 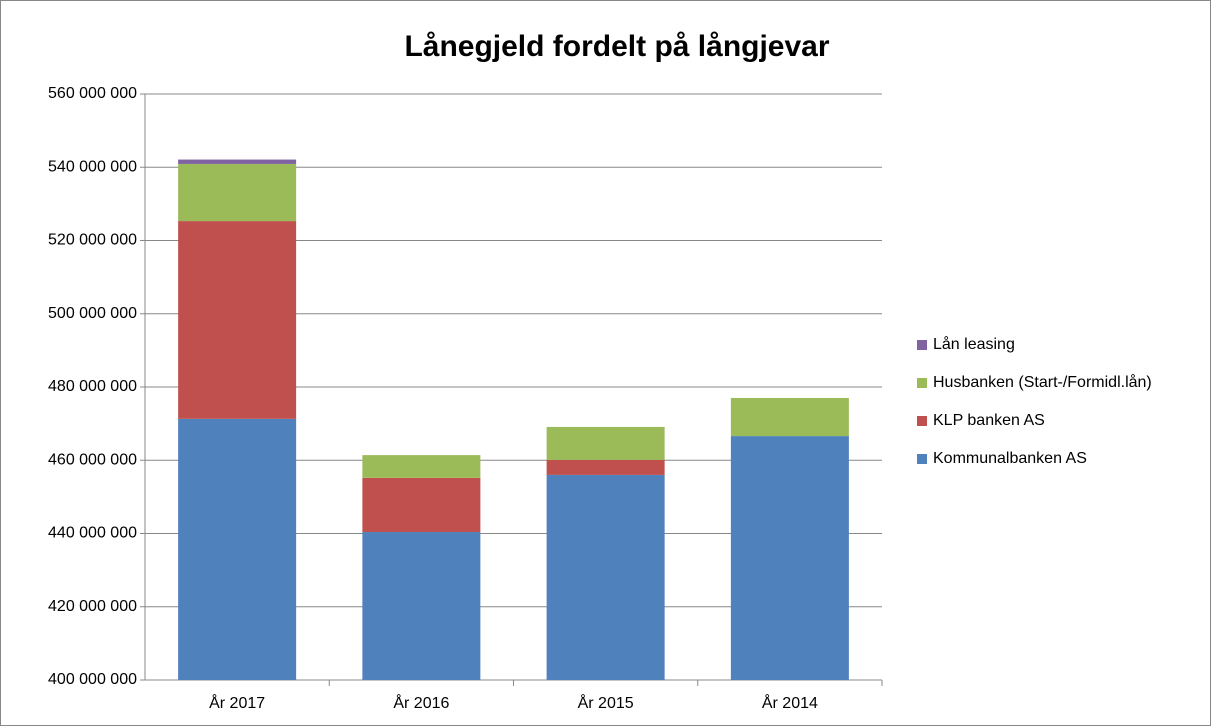 I want to click on legend-label: KLP banken AS, so click(x=989, y=420).